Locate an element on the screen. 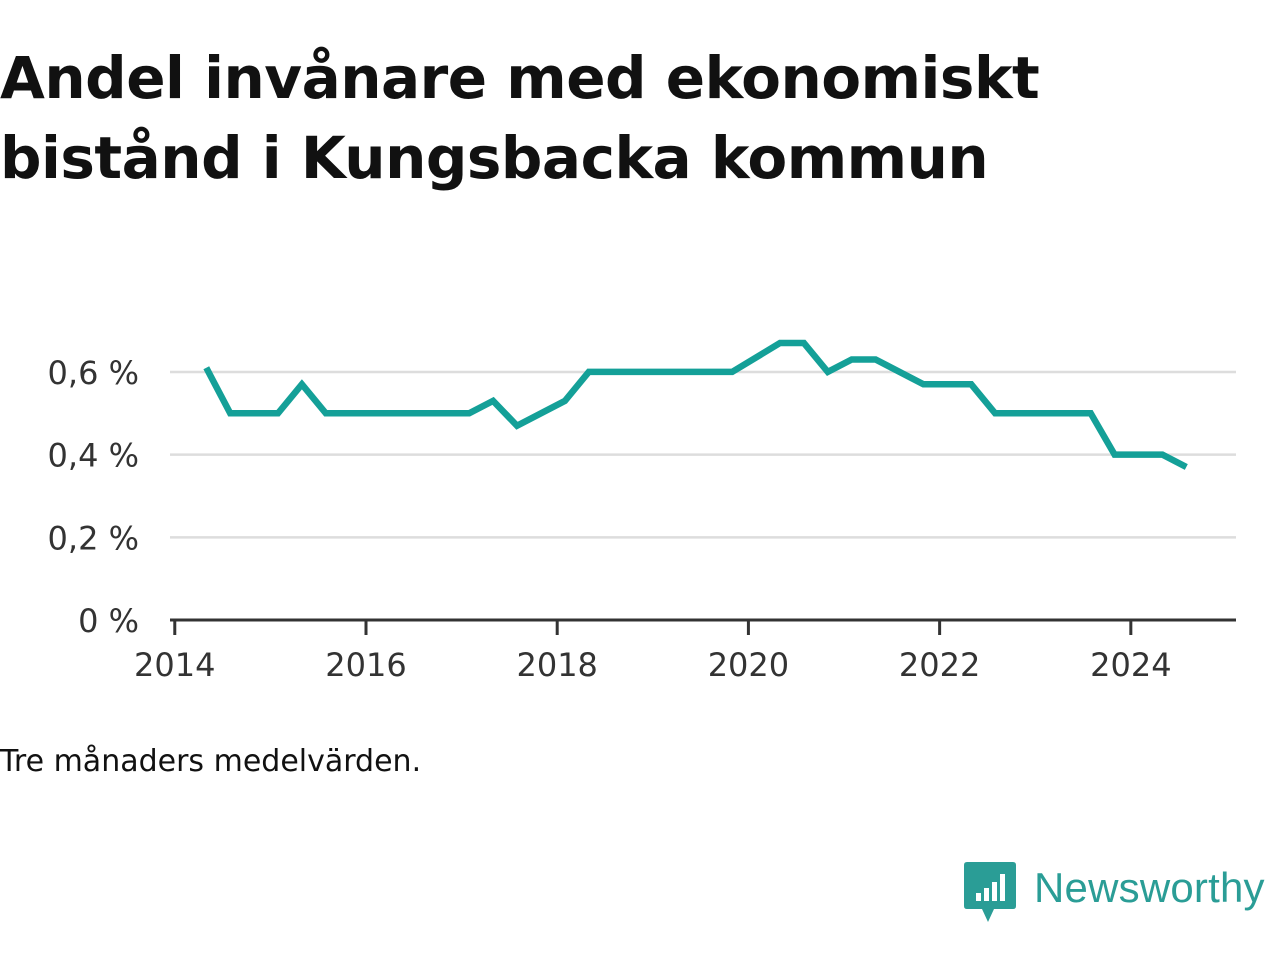 This screenshot has height=960, width=1280. x-tick-label: 2014 is located at coordinates (174, 665).